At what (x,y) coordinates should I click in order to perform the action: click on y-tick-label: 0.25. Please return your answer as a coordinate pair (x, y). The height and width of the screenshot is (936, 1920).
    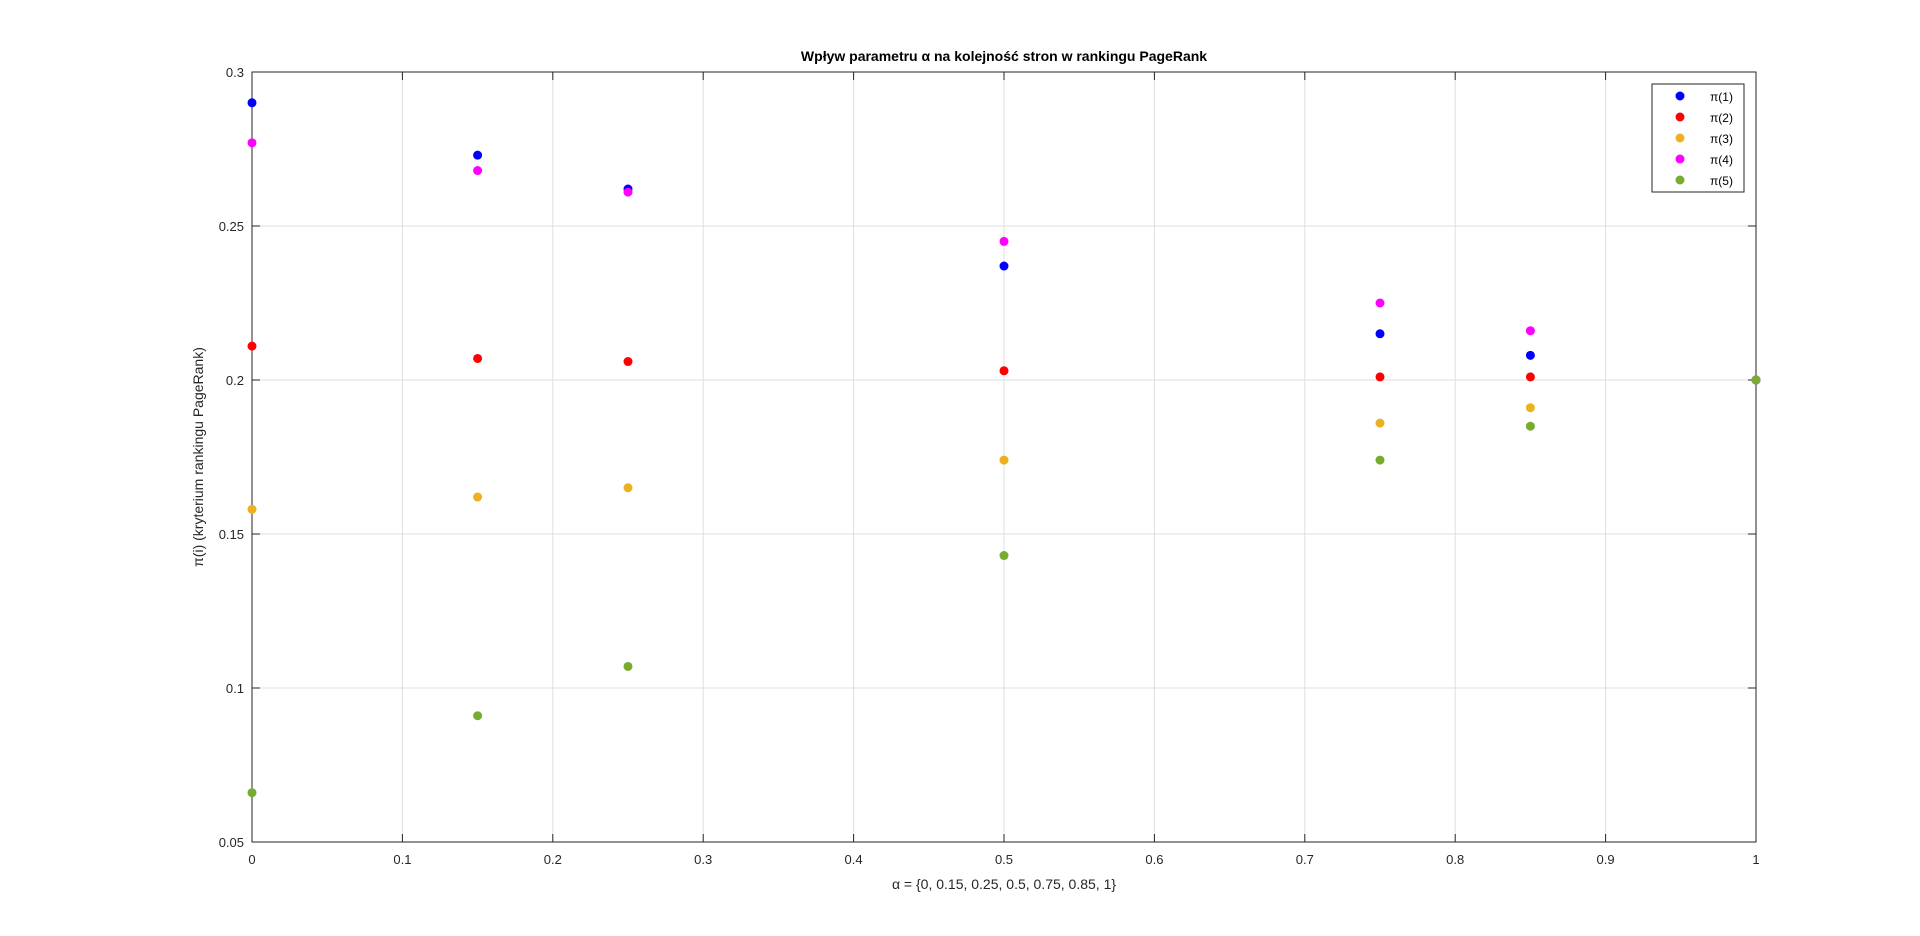
    Looking at the image, I should click on (231, 226).